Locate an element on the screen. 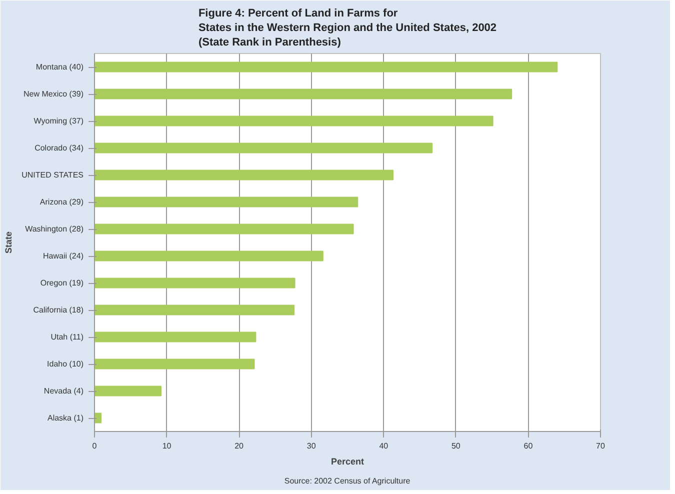 This screenshot has height=494, width=675. x-tick-label: 70 is located at coordinates (601, 446).